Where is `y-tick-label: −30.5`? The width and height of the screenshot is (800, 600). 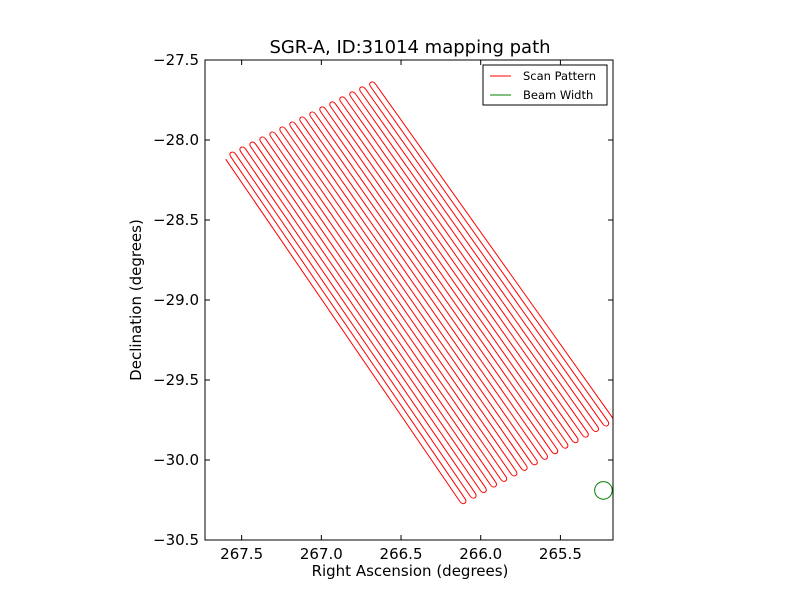 y-tick-label: −30.5 is located at coordinates (176, 540).